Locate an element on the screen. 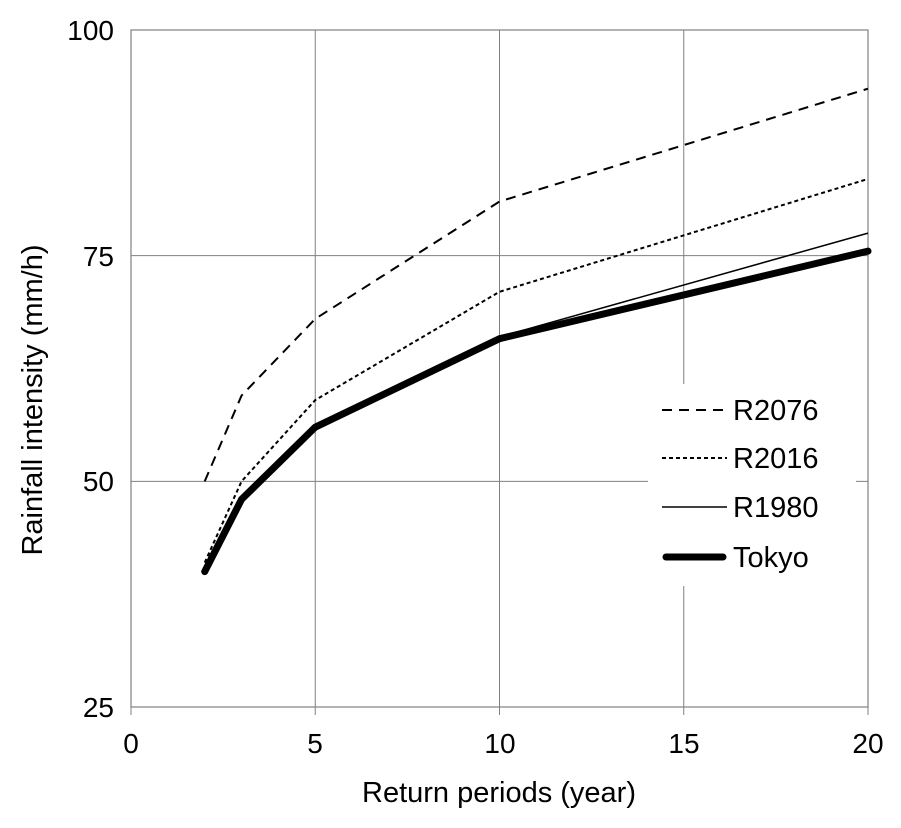  legend-label-tokyo: Tokyo is located at coordinates (771, 558).